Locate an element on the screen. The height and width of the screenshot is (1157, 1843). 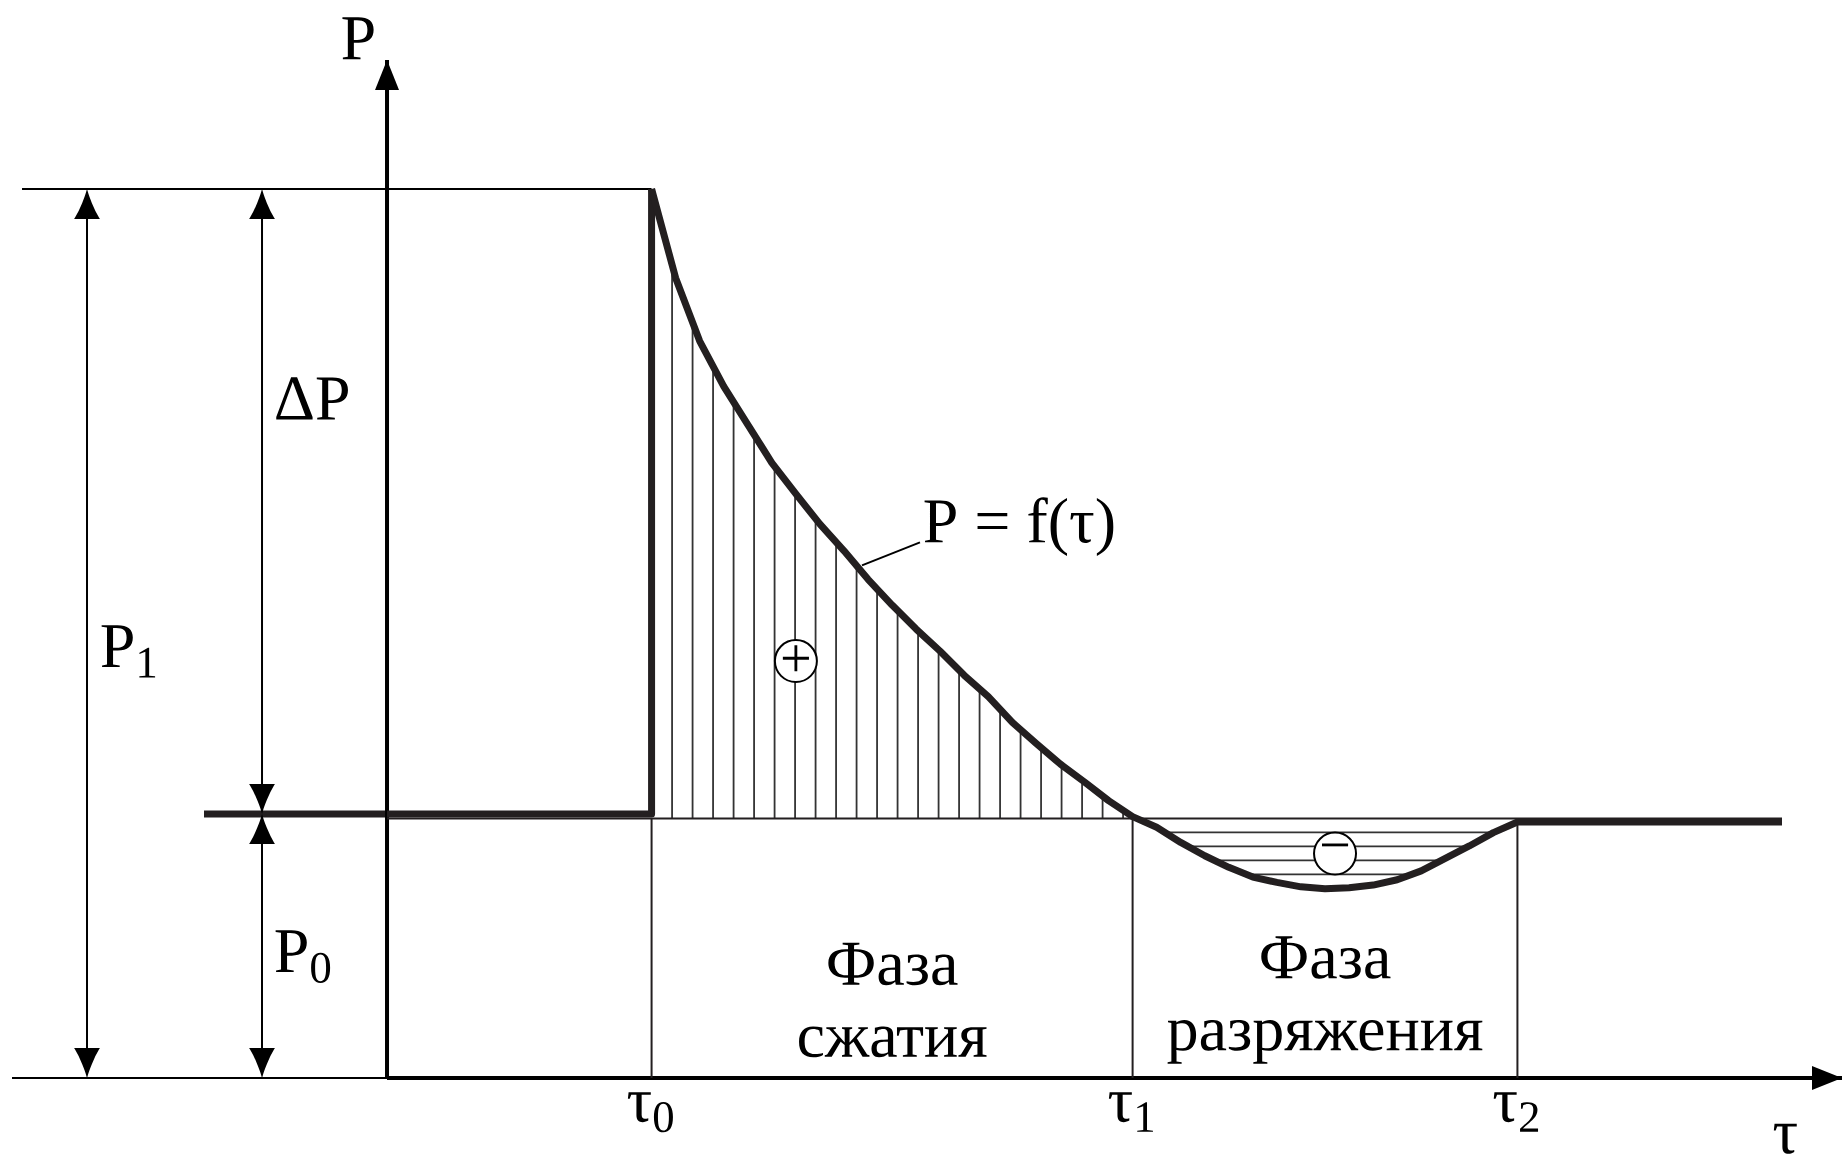
x-tick-label: τ$_{0}$ is located at coordinates (650, 1112).